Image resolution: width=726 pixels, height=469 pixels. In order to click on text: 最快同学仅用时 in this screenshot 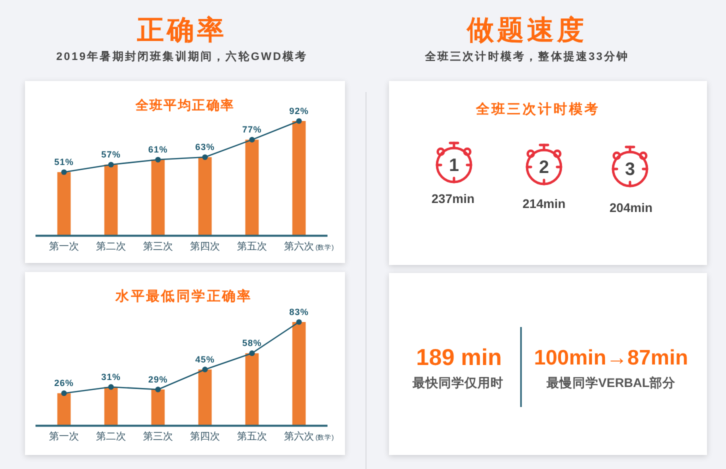, I will do `click(458, 383)`.